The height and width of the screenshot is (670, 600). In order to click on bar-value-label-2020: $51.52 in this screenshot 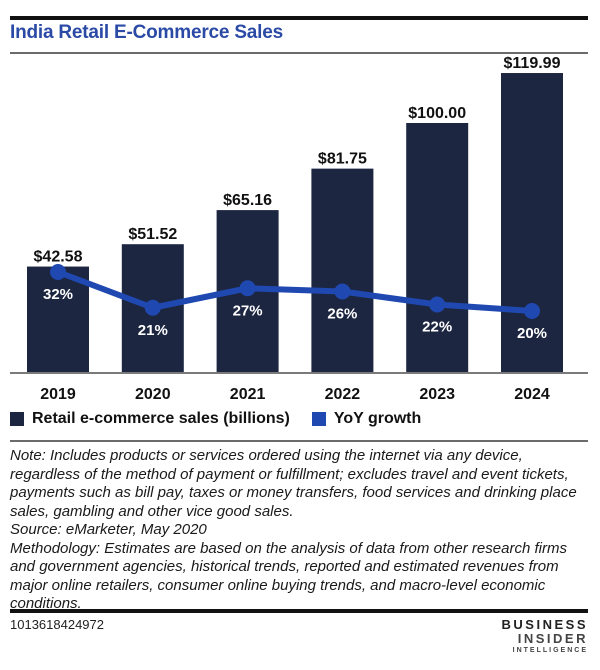, I will do `click(152, 234)`.